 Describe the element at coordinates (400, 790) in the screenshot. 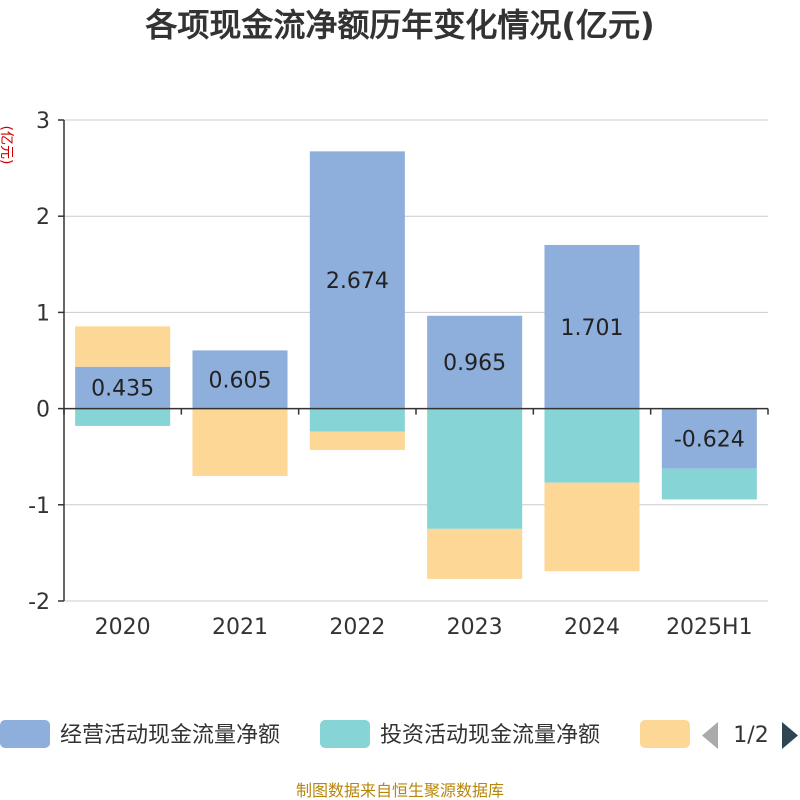

I see `source-note: 制图数据来自恒生聚源数据库` at that location.